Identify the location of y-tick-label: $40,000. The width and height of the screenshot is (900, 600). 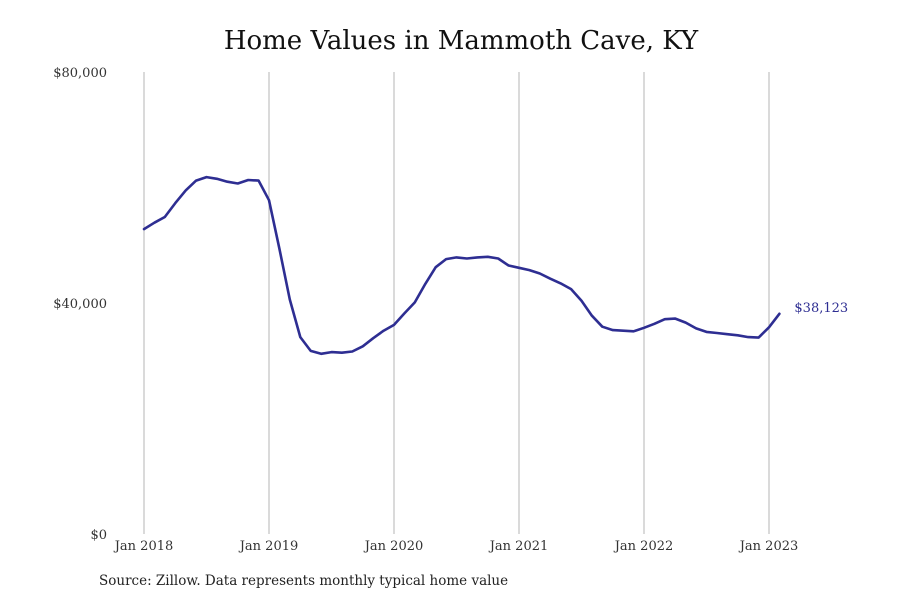
(80, 304).